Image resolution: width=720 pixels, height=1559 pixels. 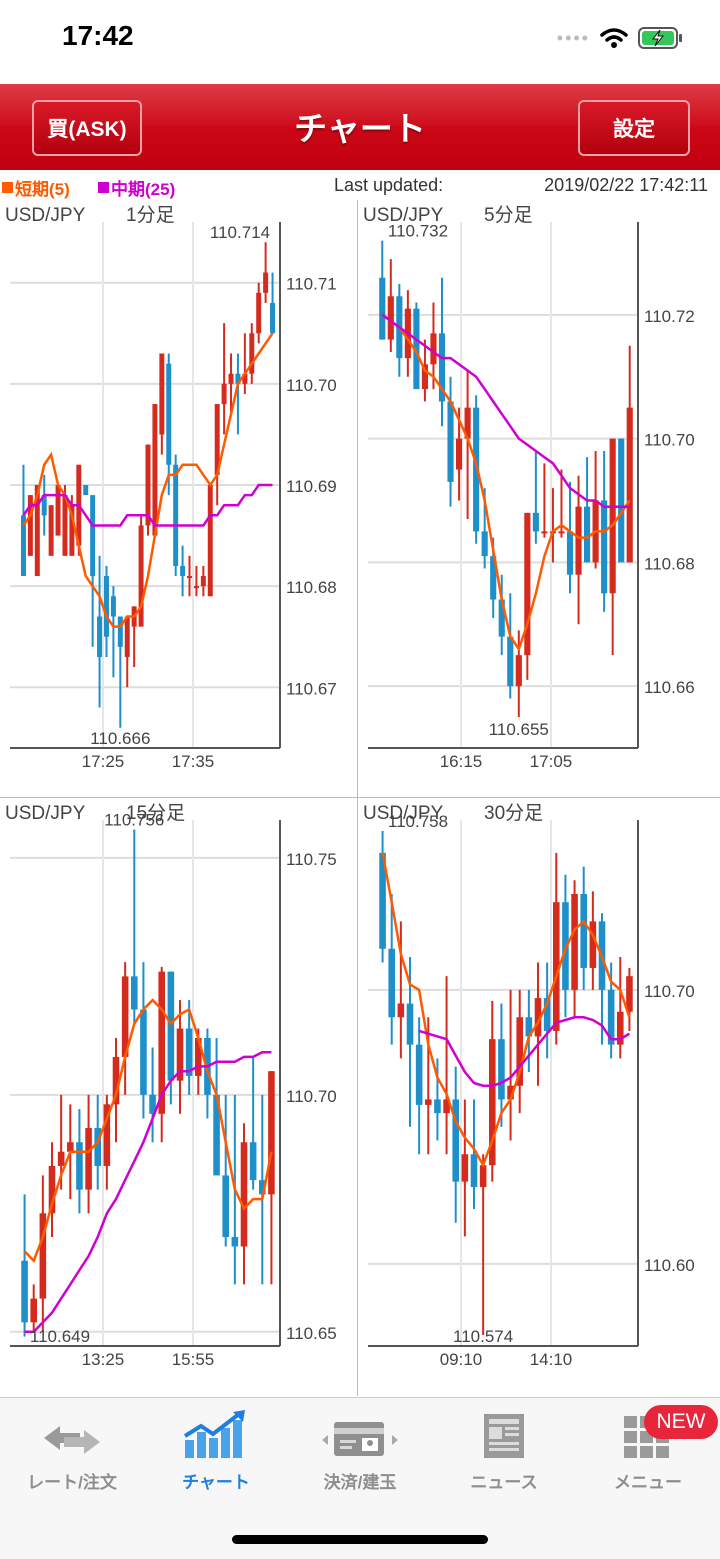 I want to click on tab-bar: レート/注文 チャート, so click(x=360, y=1478).